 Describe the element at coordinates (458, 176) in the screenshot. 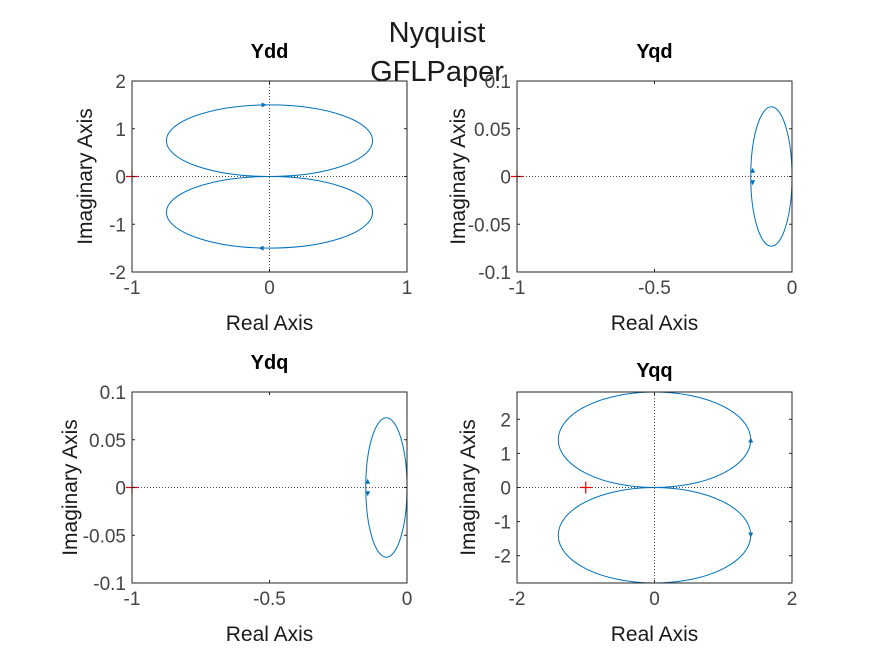

I see `nyquist-yqd-ylabel: Imaginary Axis` at that location.